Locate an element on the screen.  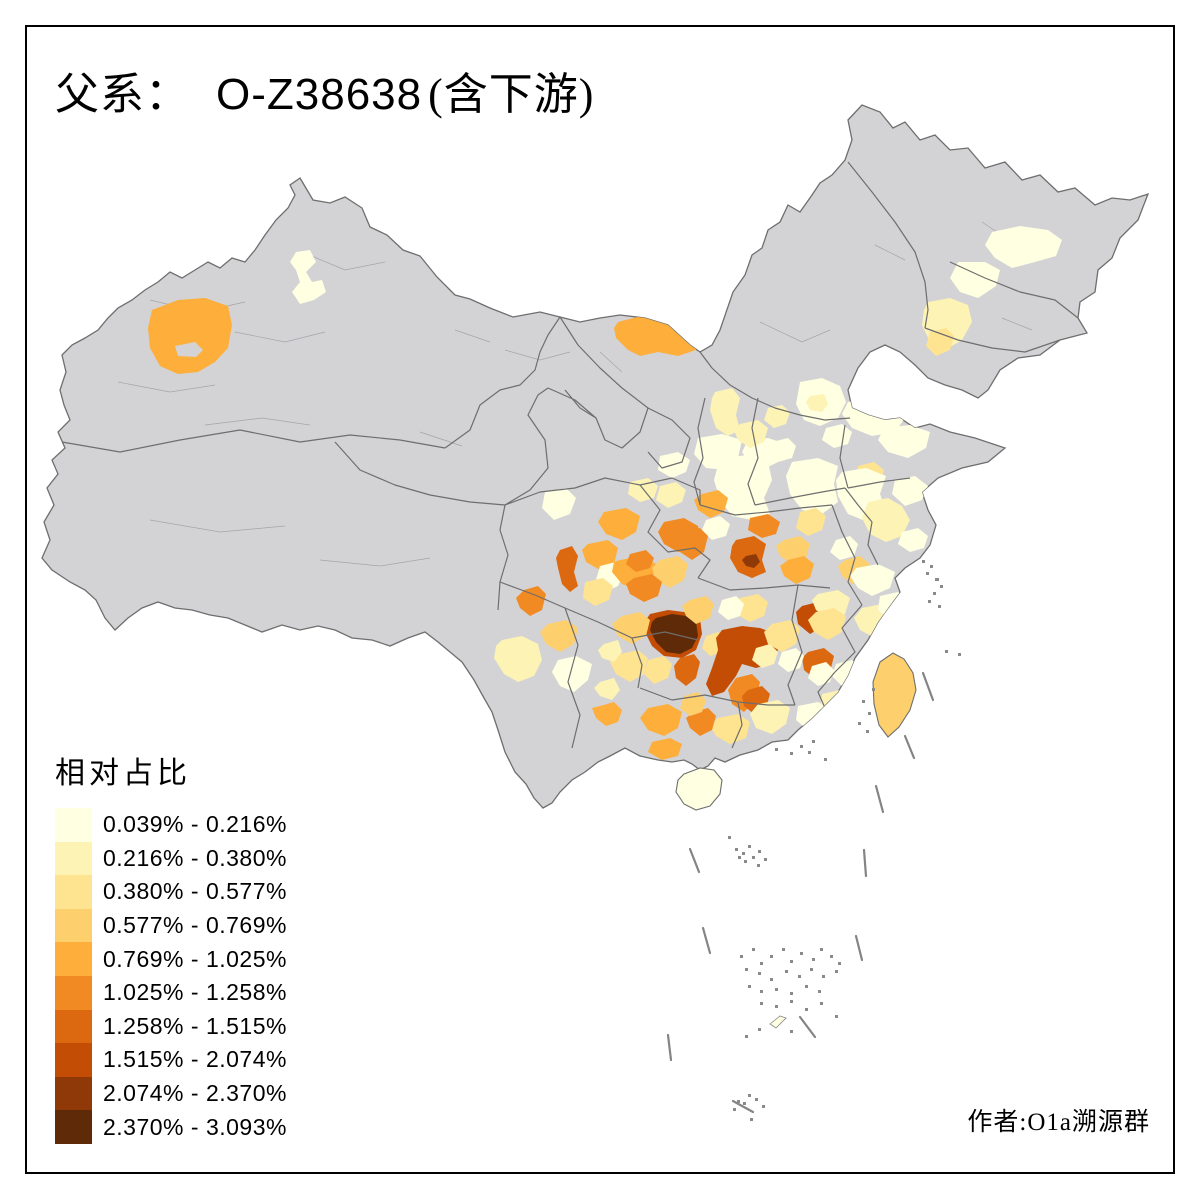
legend-item: 0.216% - 0.380% is located at coordinates (171, 858).